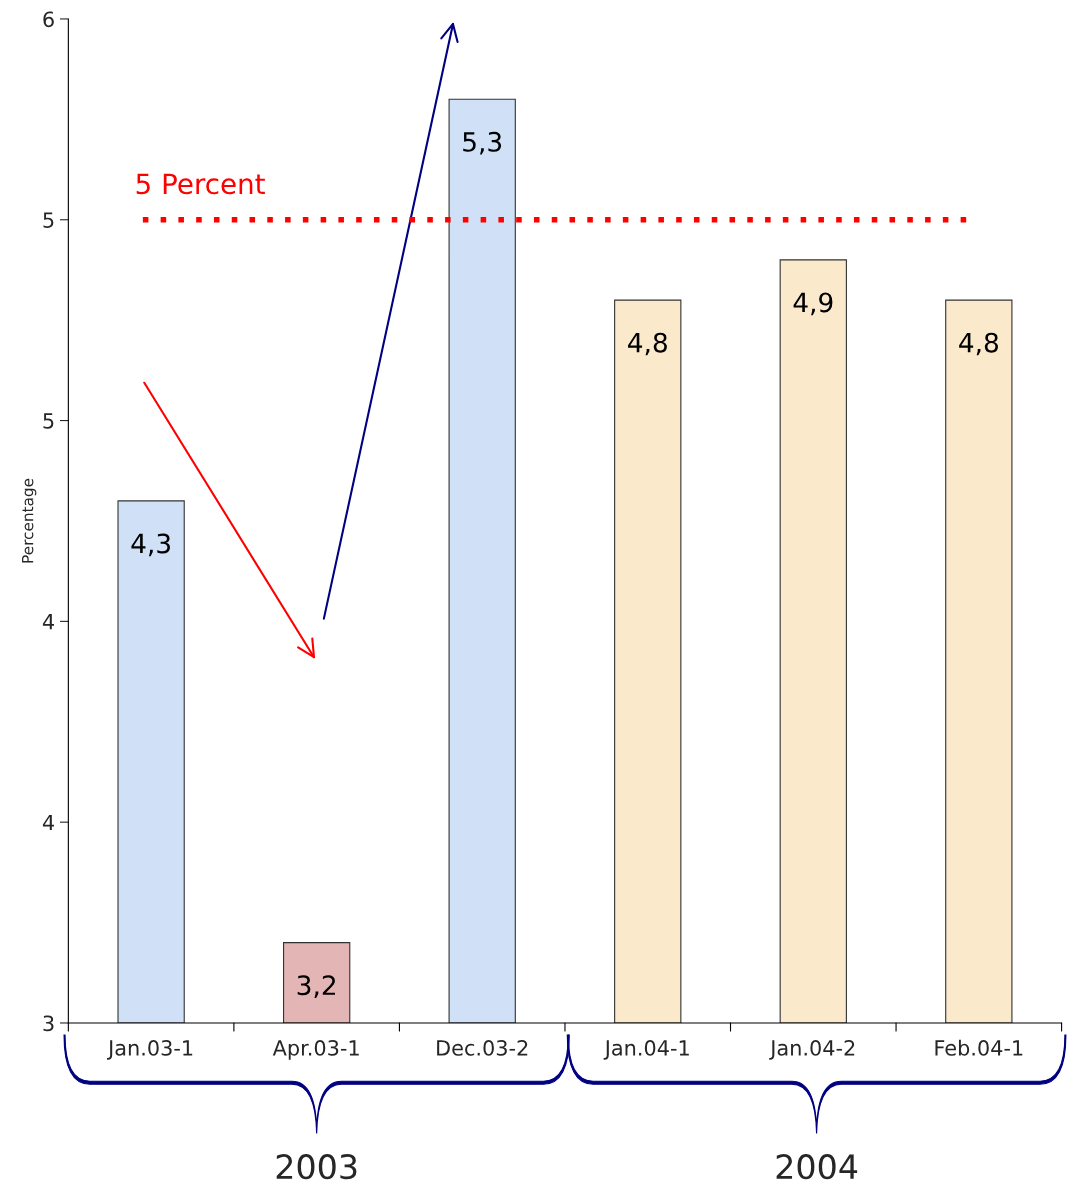 The image size is (1068, 1184). What do you see at coordinates (316, 1167) in the screenshot?
I see `text: 2003` at bounding box center [316, 1167].